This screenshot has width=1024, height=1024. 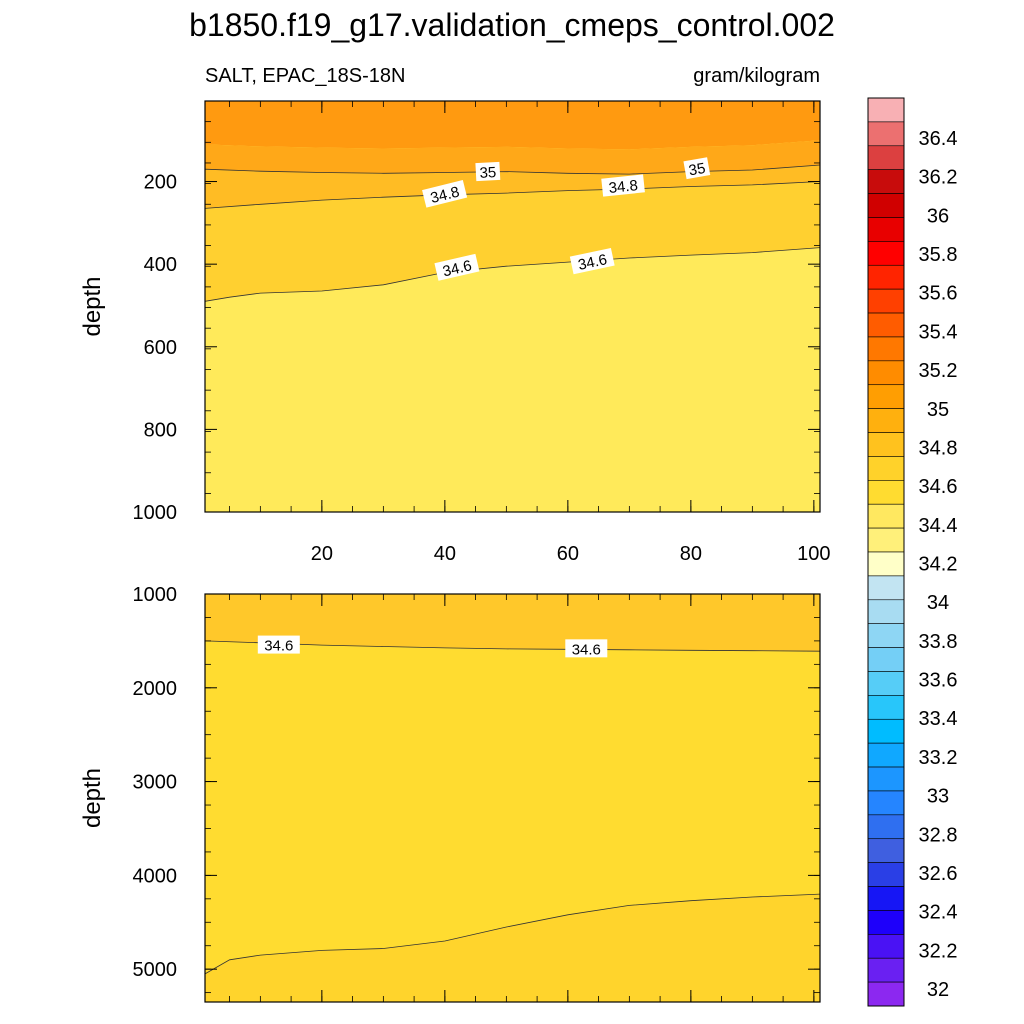 What do you see at coordinates (938, 255) in the screenshot?
I see `colorbar-label: 35.8` at bounding box center [938, 255].